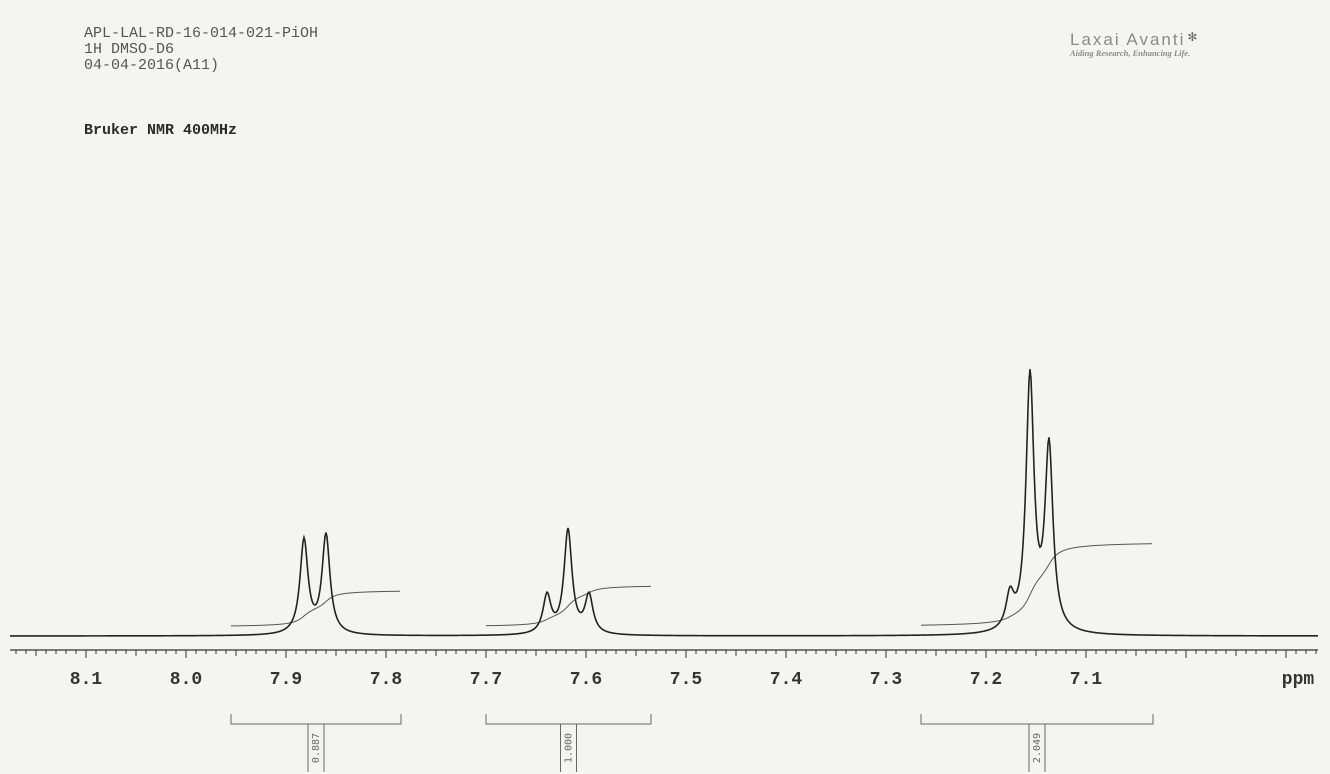 This screenshot has width=1330, height=774. I want to click on acquisition-date: 04-04-2016(A11), so click(152, 65).